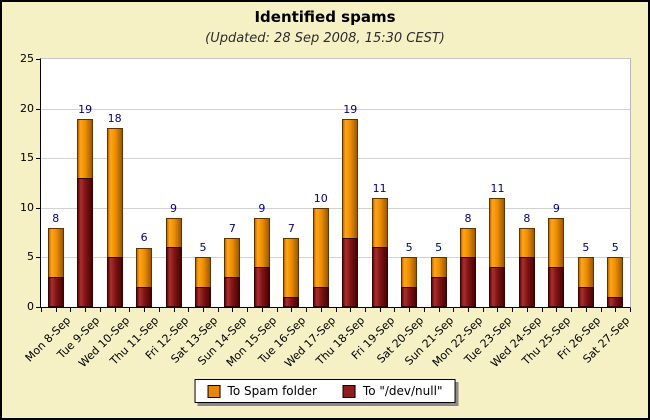 This screenshot has width=650, height=420. I want to click on bar-total-label-14: 8, so click(468, 218).